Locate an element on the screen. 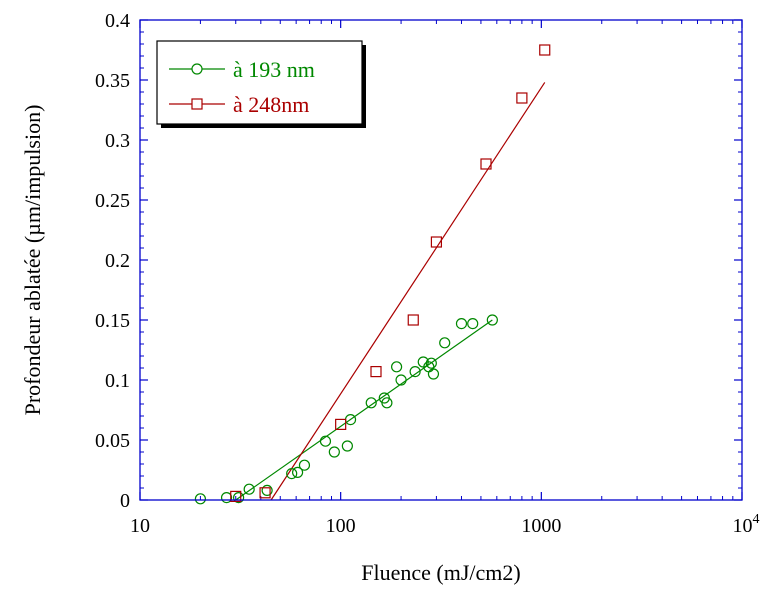 The height and width of the screenshot is (590, 764). y-tick-label: 0.35 is located at coordinates (112, 81).